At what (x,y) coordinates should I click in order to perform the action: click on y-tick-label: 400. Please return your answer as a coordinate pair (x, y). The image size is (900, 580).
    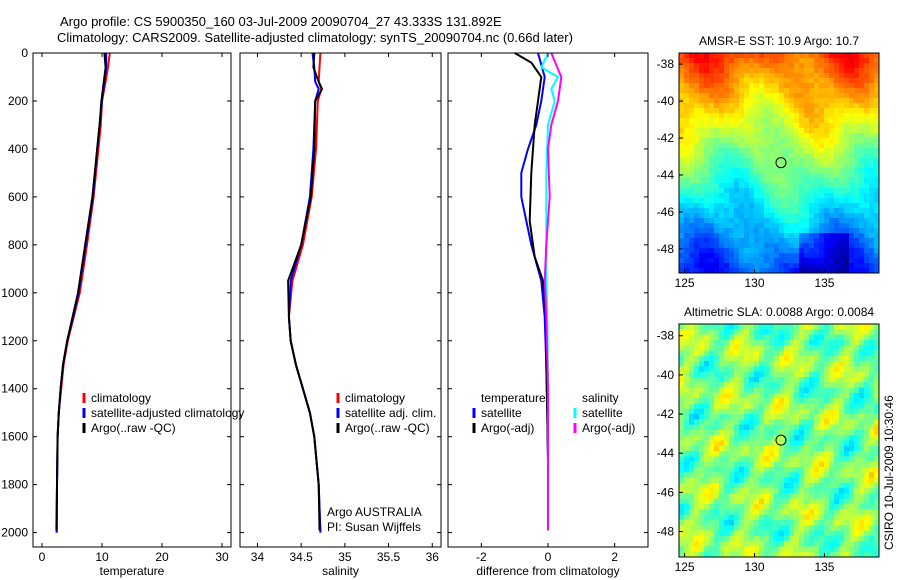
    Looking at the image, I should click on (18, 149).